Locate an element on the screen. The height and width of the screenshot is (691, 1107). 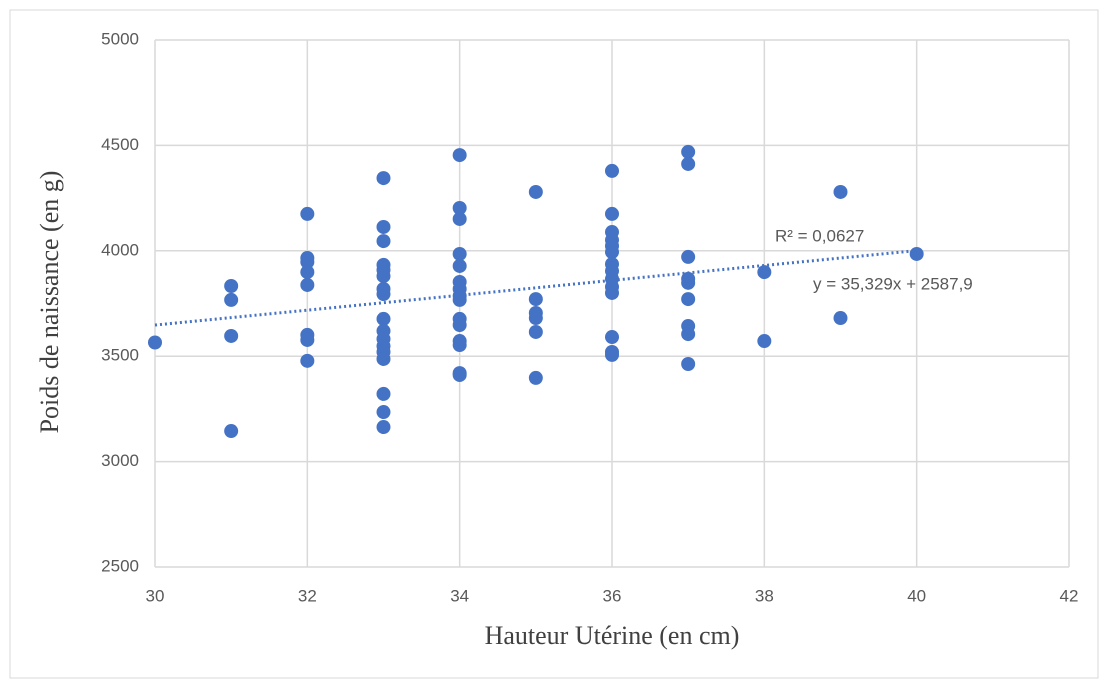
y-axis-title: Poids de naissance (en g) is located at coordinates (49, 302).